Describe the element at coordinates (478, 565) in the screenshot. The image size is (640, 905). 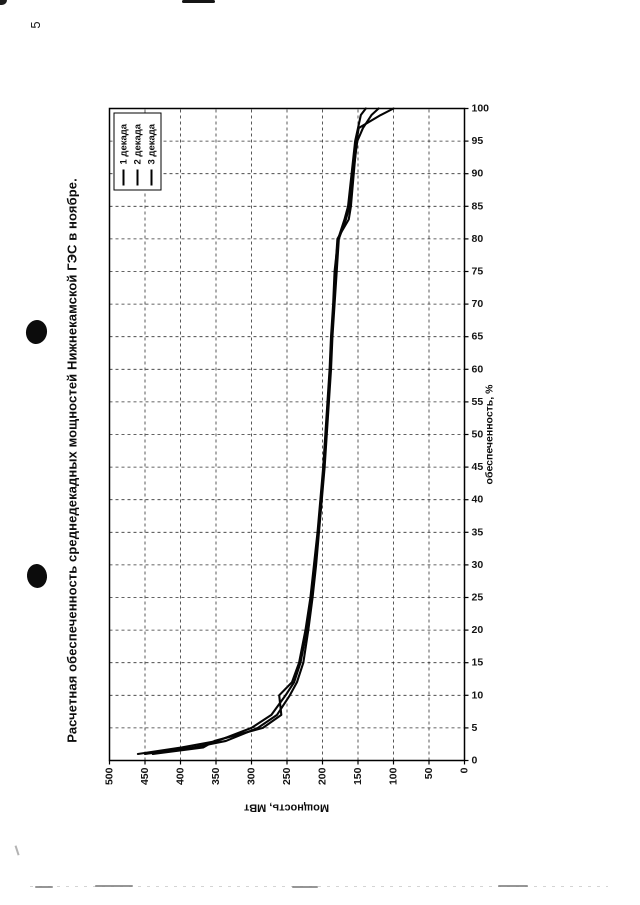
I see `svg-text: 30` at that location.